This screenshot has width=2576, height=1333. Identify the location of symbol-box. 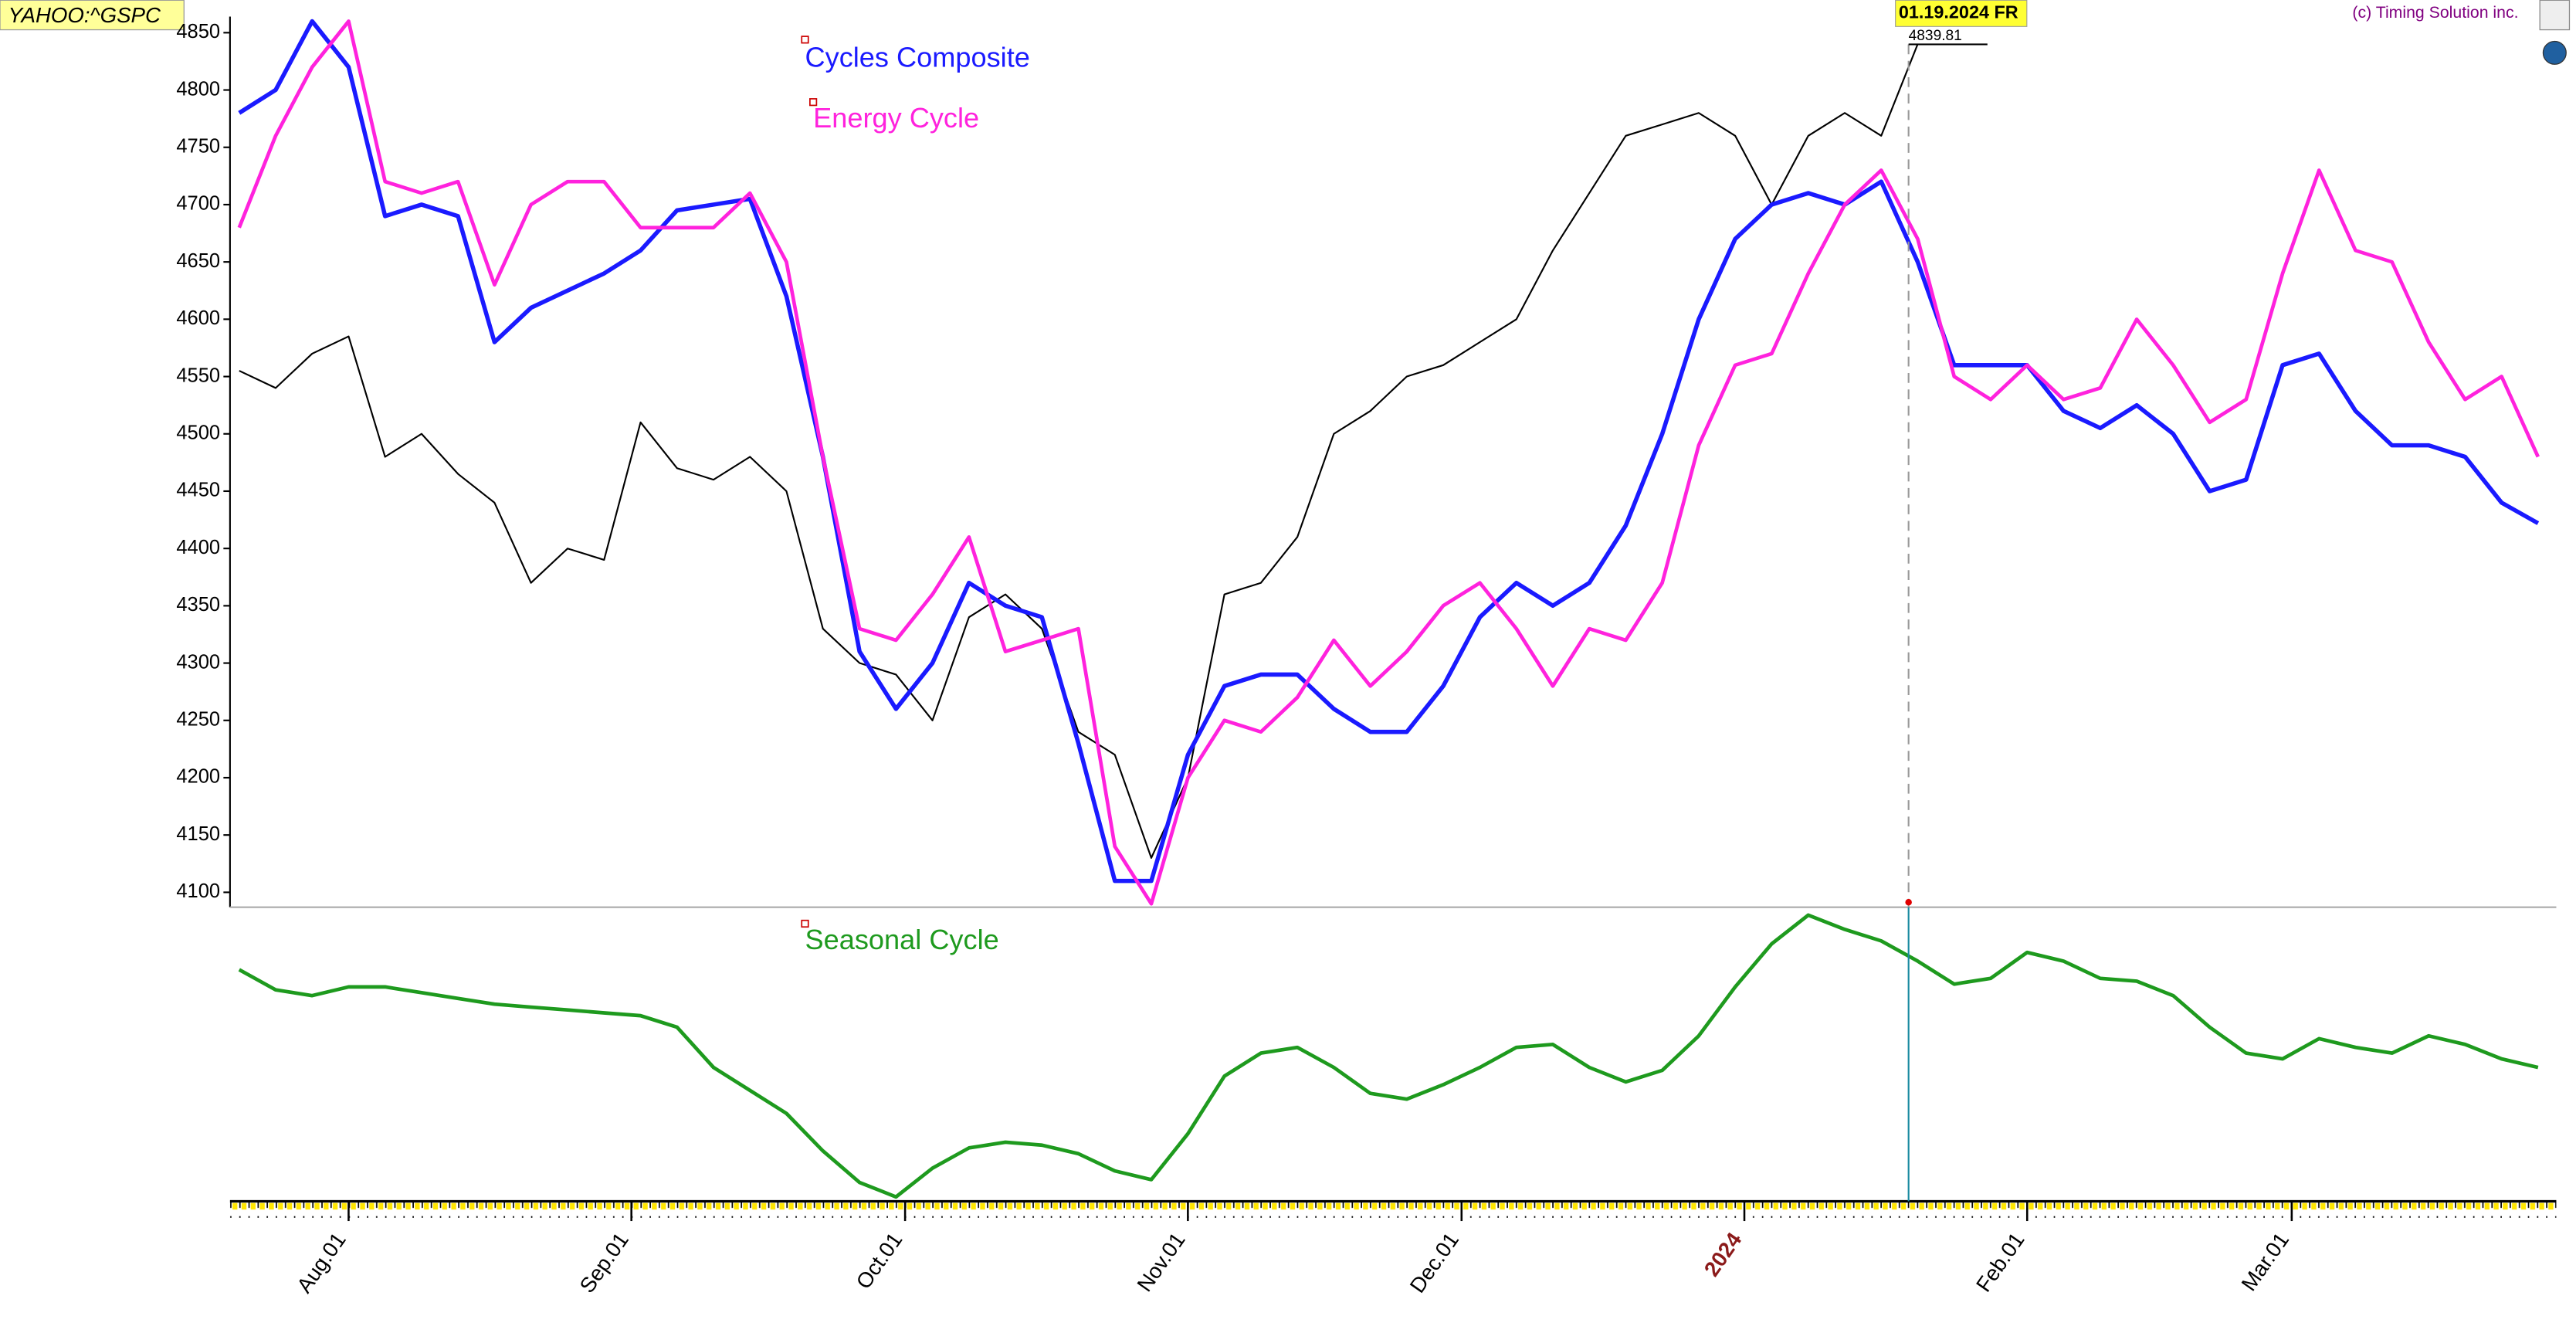
(92, 15).